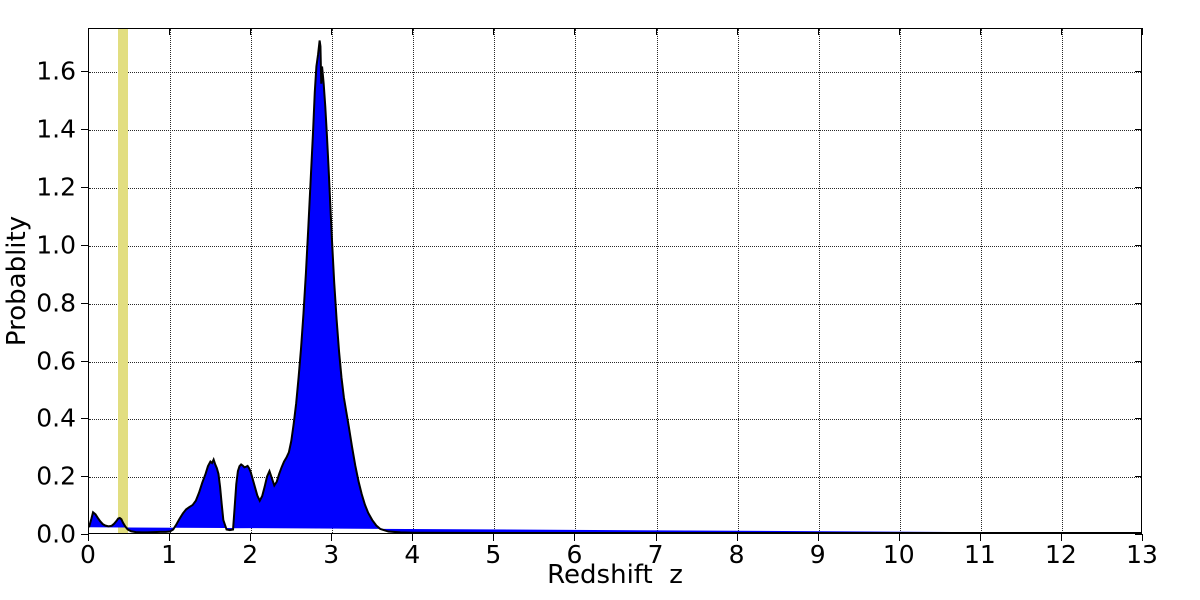 This screenshot has height=600, width=1200. What do you see at coordinates (250, 554) in the screenshot?
I see `x-axis-tick-label: 2` at bounding box center [250, 554].